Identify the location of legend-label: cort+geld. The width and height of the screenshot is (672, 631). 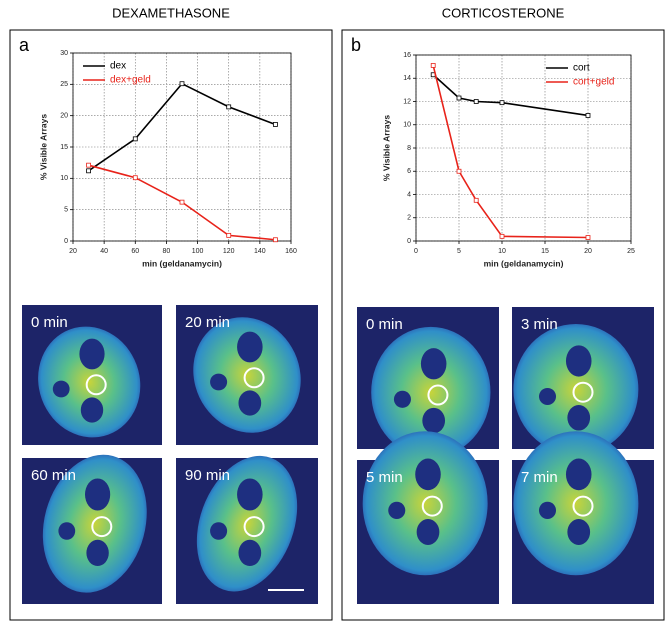
(593, 82).